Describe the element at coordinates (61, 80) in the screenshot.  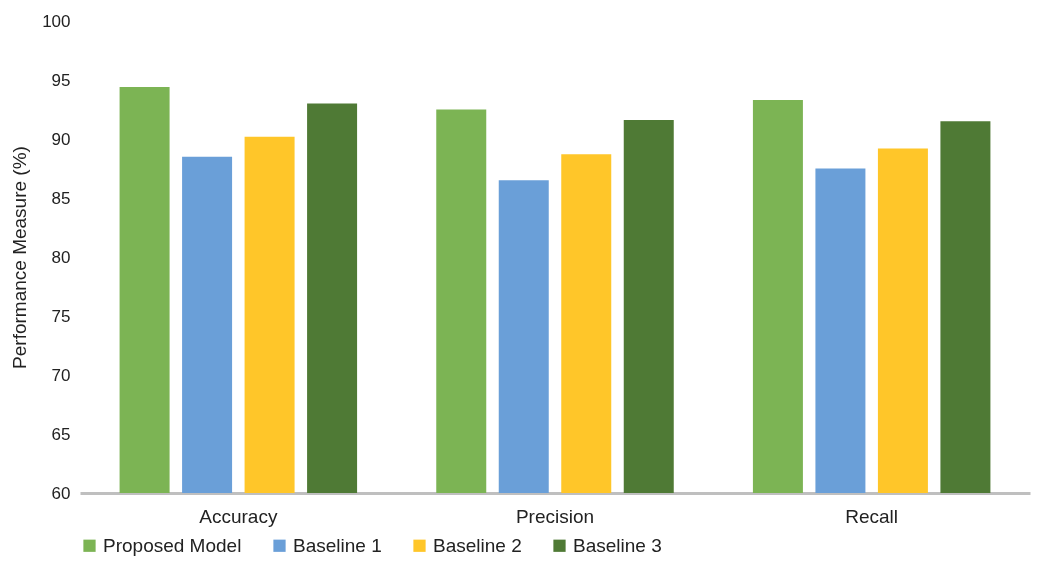
I see `y-tick-label: 95` at that location.